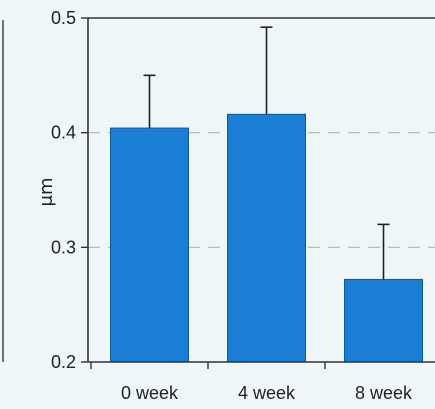 The height and width of the screenshot is (409, 435). I want to click on y-tick-label: 0.3, so click(63, 247).